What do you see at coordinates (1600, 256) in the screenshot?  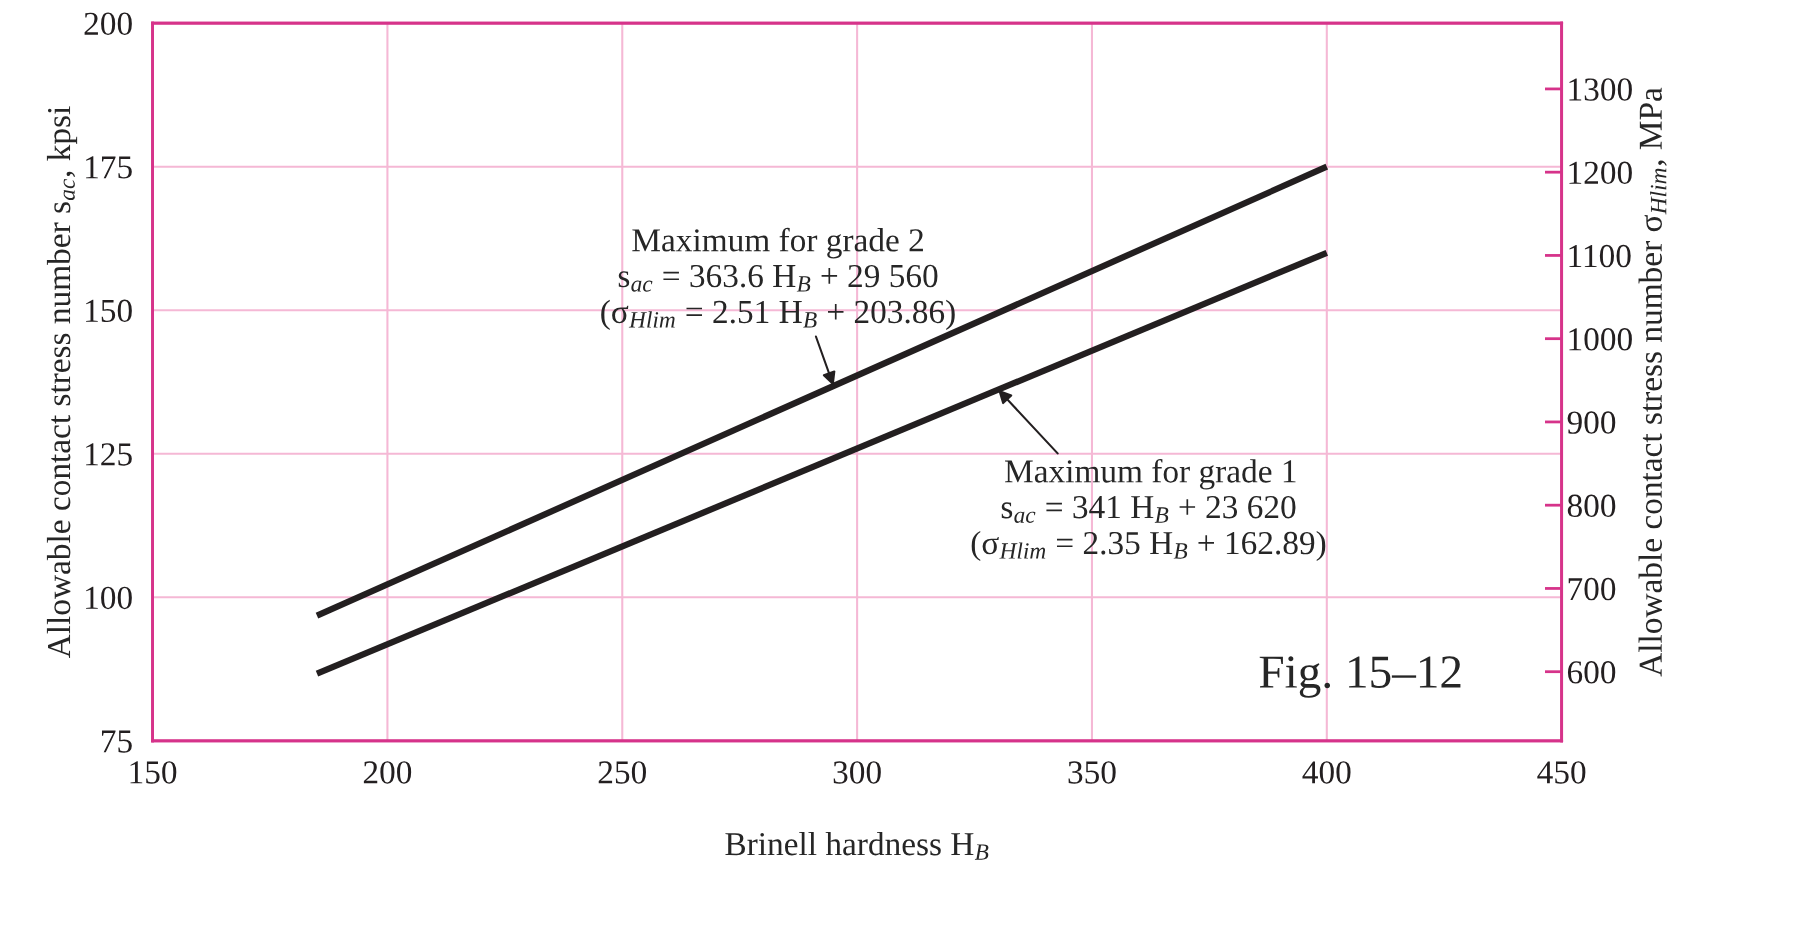 I see `y2-tick-label: 1100` at bounding box center [1600, 256].